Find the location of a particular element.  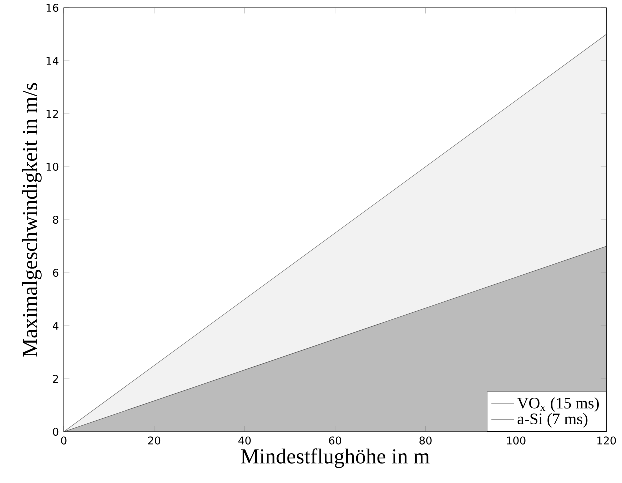

y-tick-label: 16 is located at coordinates (52, 8).